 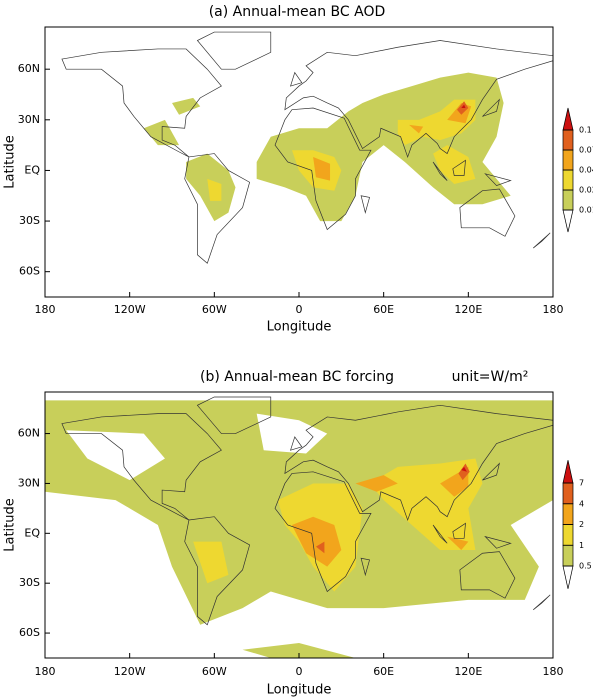 What do you see at coordinates (490, 377) in the screenshot?
I see `unit-label: unit=W/m²` at bounding box center [490, 377].